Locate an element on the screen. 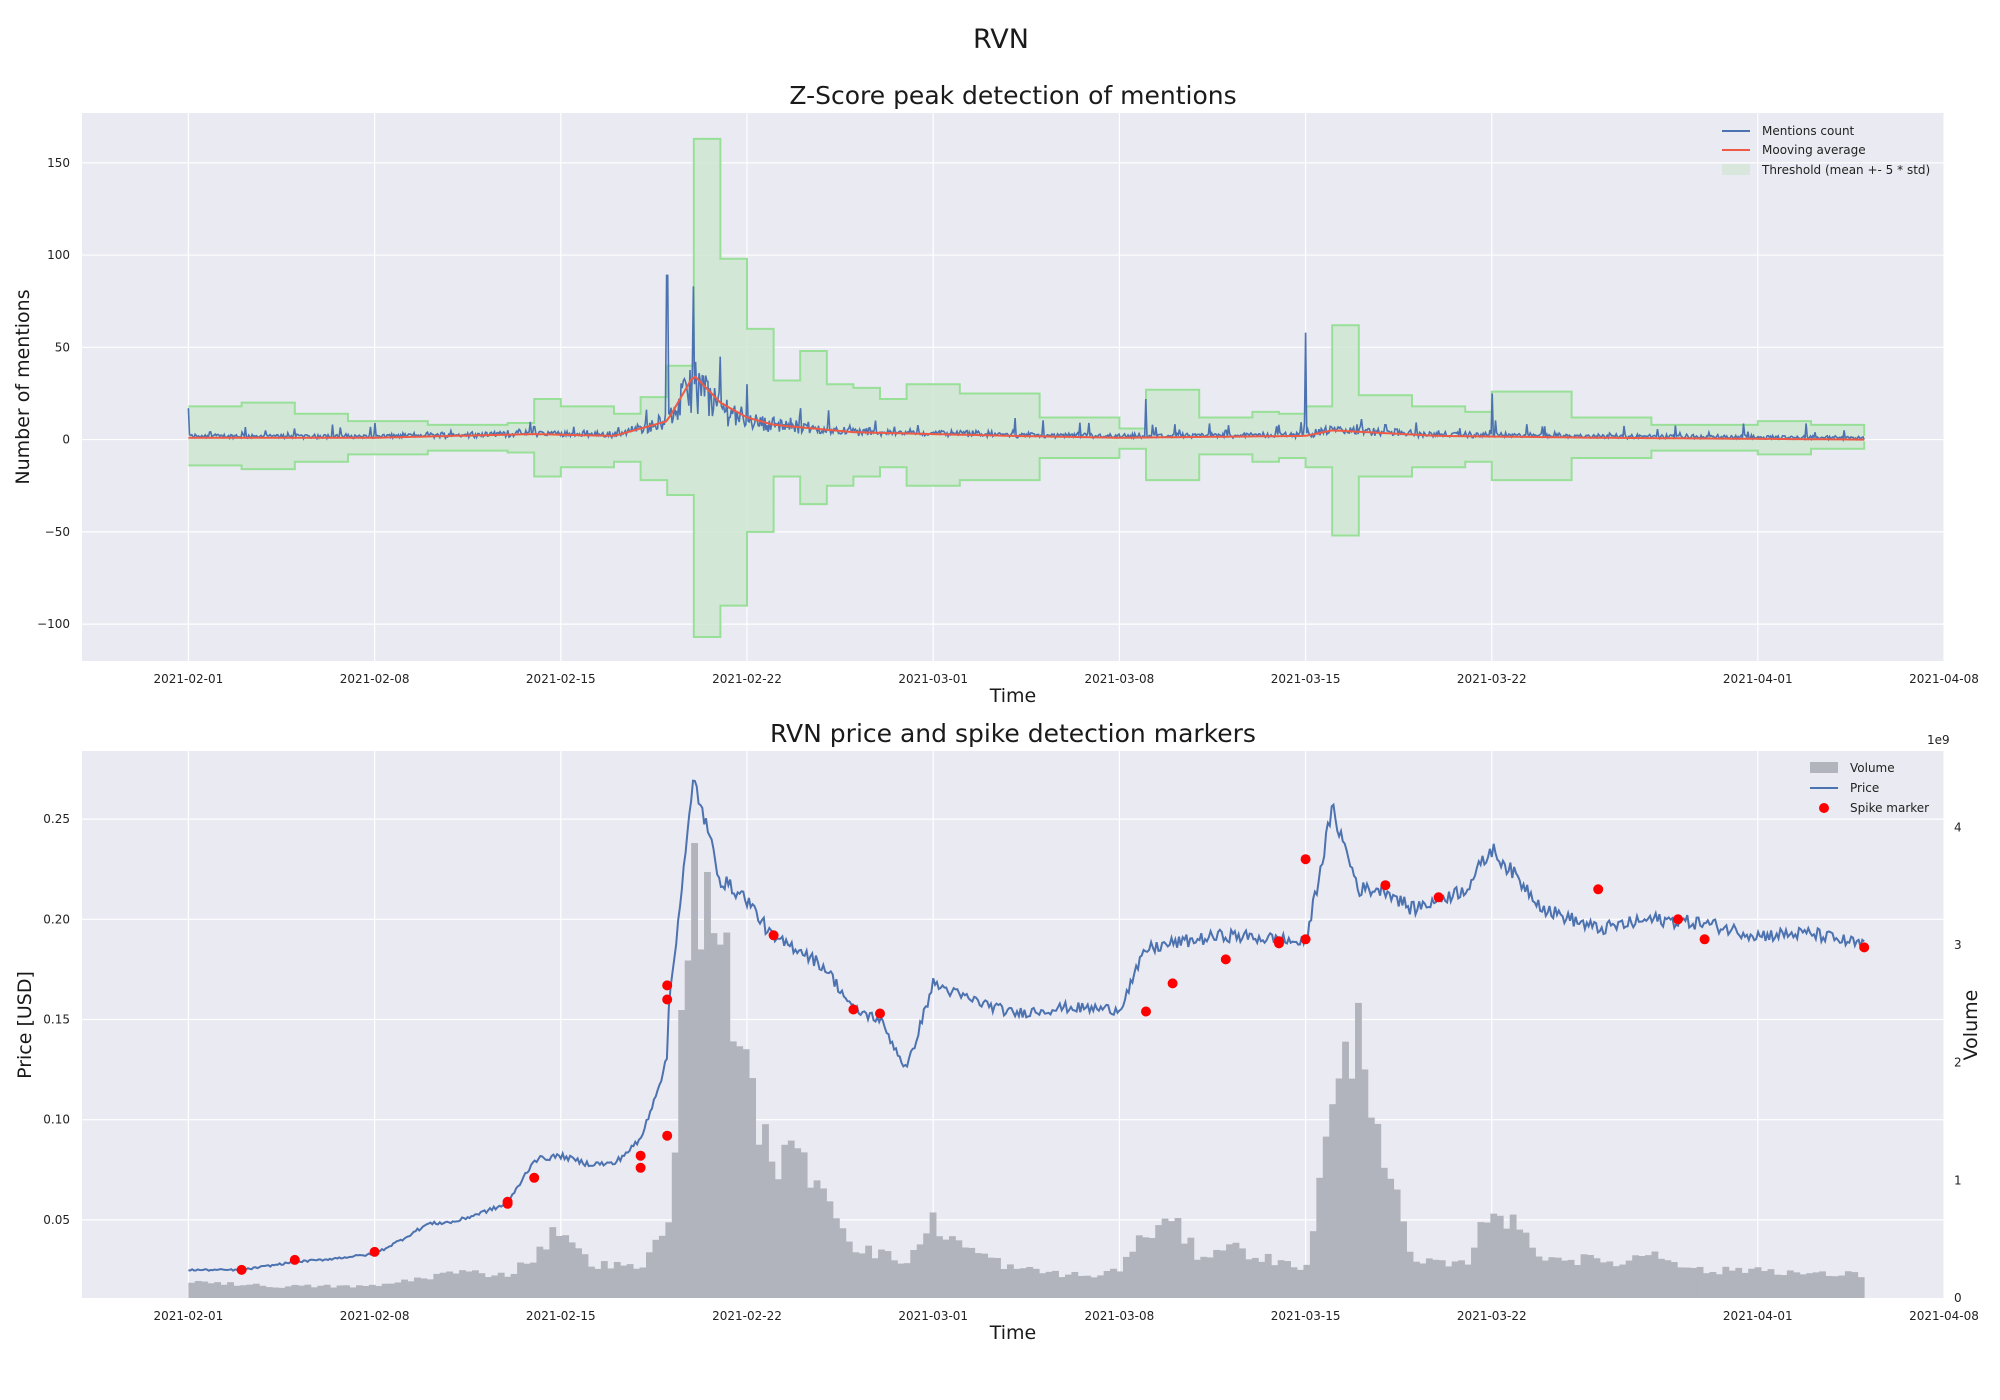 Image resolution: width=2000 pixels, height=1400 pixels. x-tick-label: 2021-03-08 is located at coordinates (1120, 679).